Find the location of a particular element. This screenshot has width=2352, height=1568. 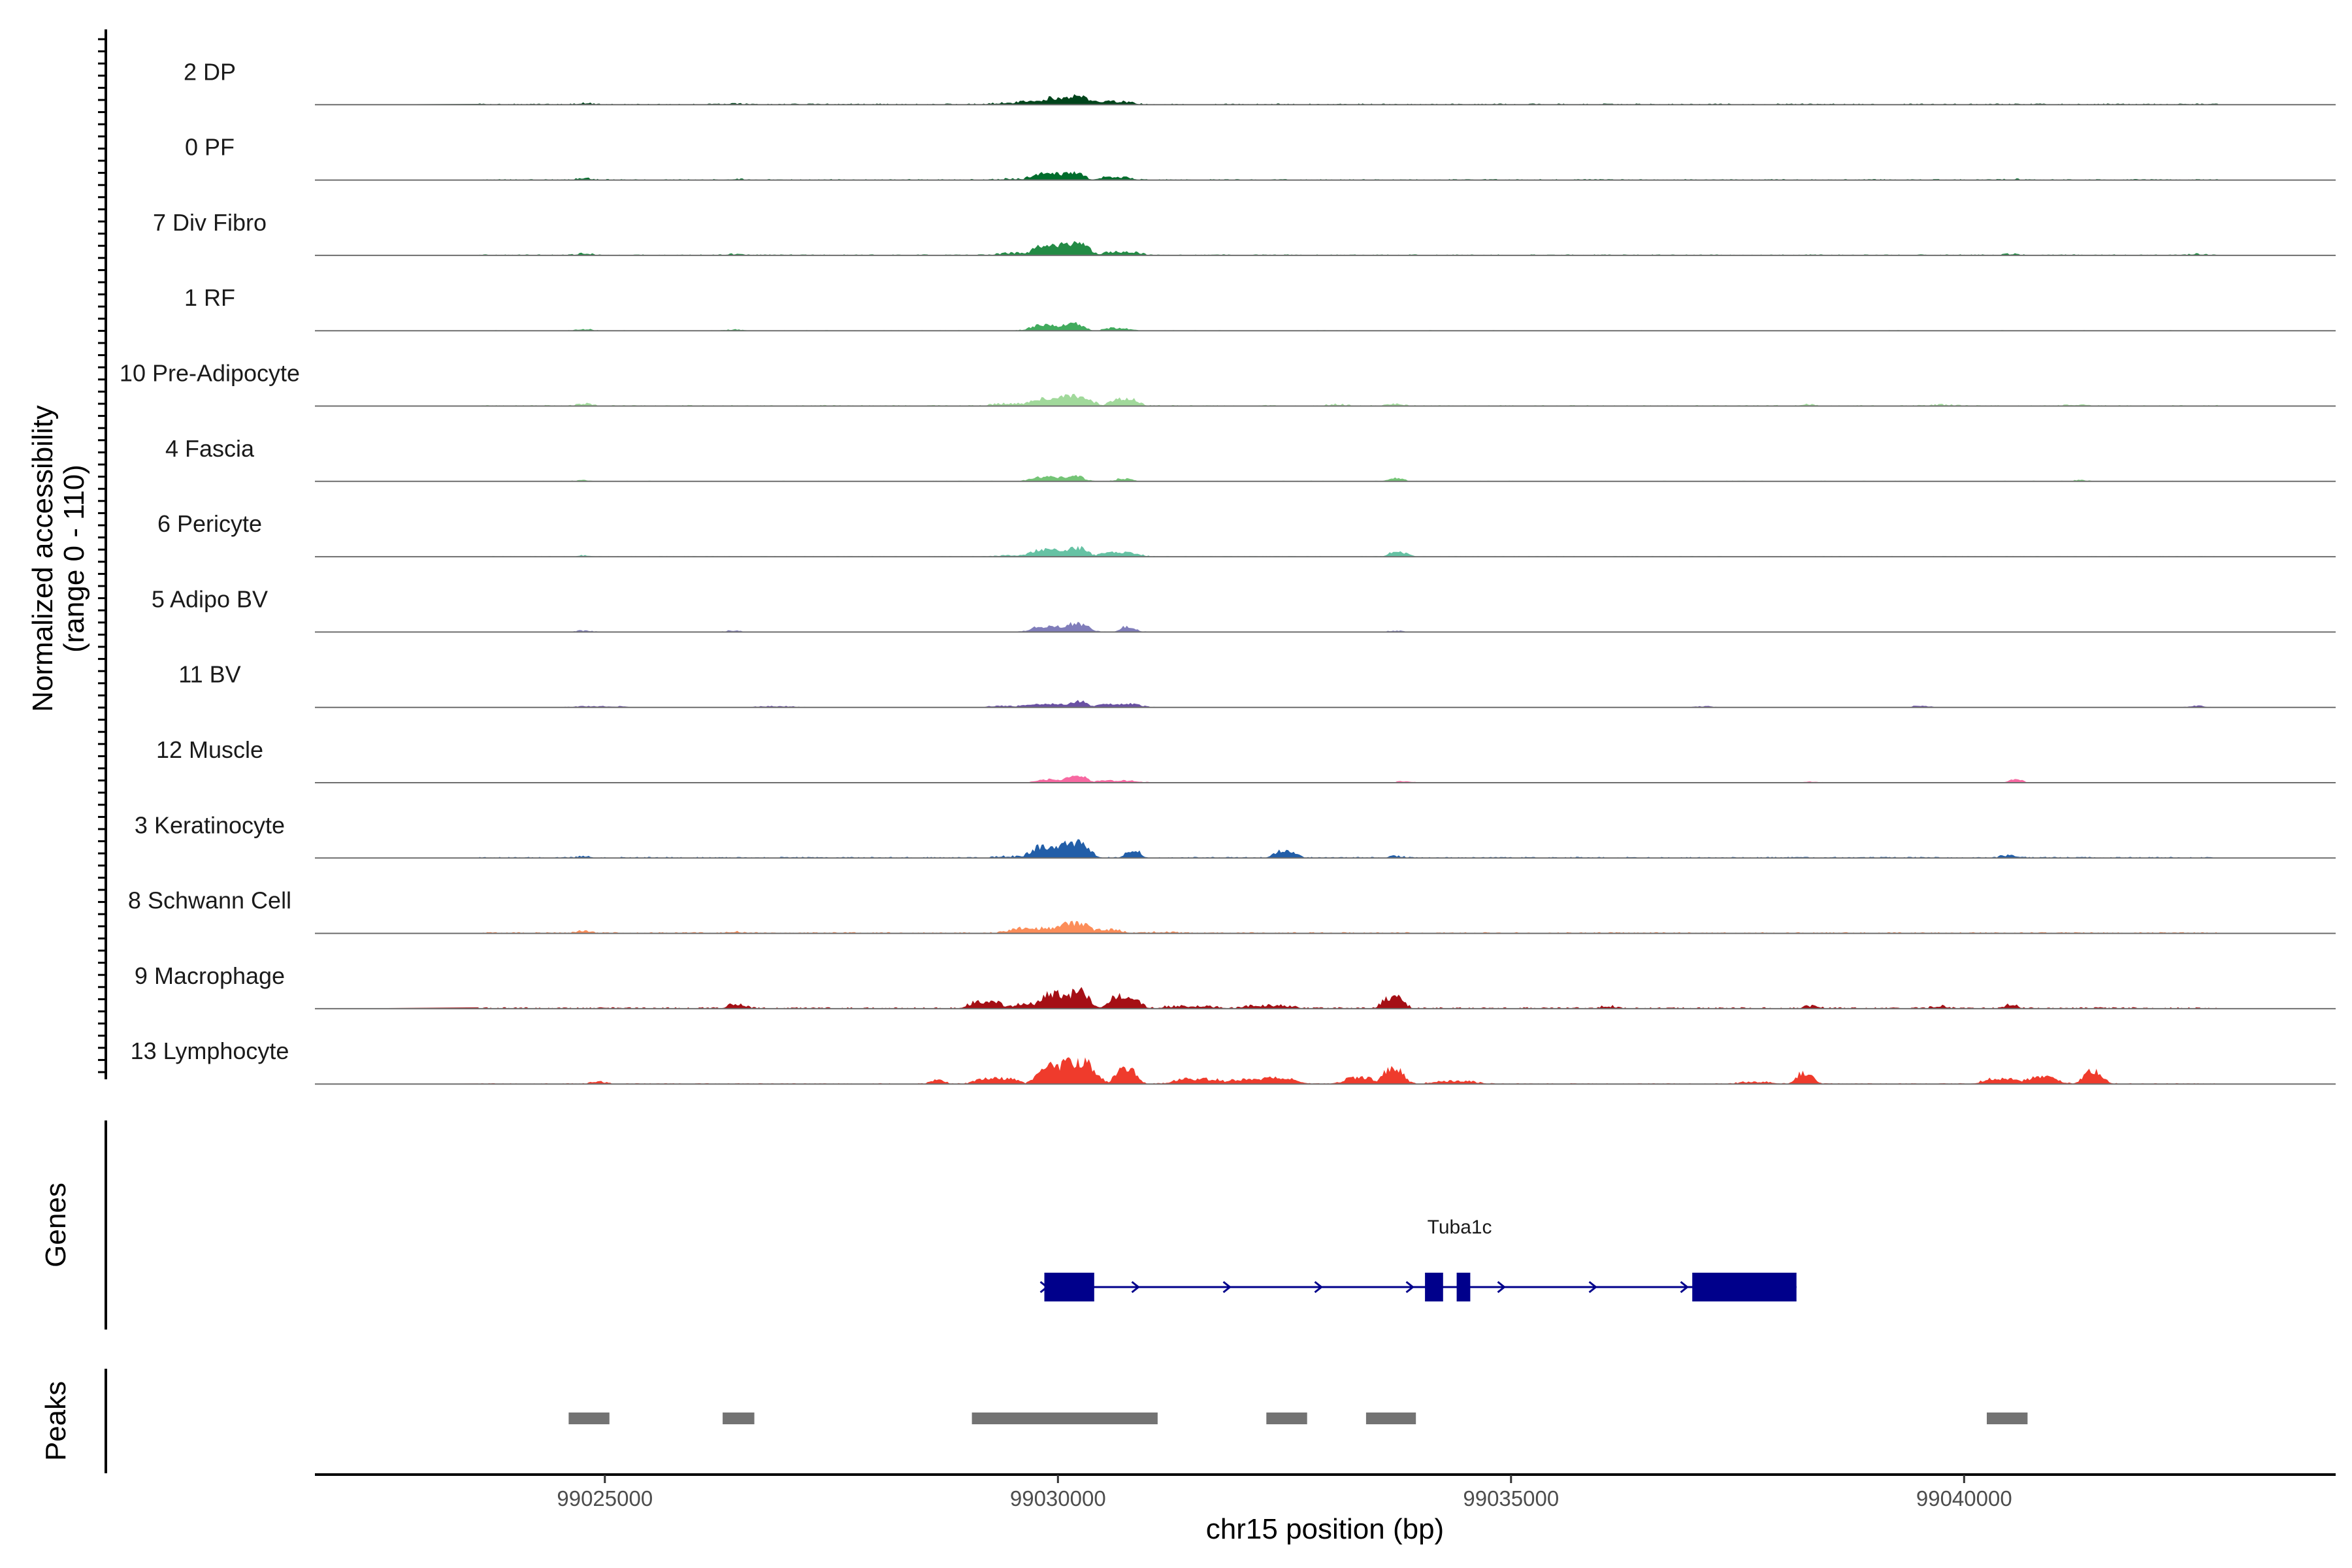

track-5-adipo-bv: 5 Adipo BV is located at coordinates (1244, 609).